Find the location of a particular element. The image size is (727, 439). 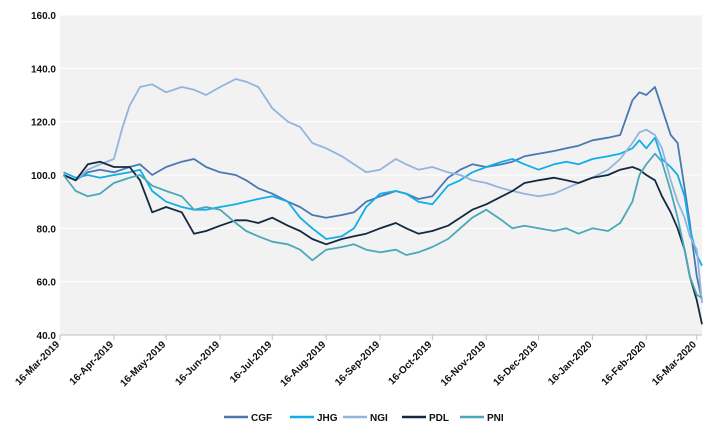

legend-label-pdl: PDL is located at coordinates (439, 418).